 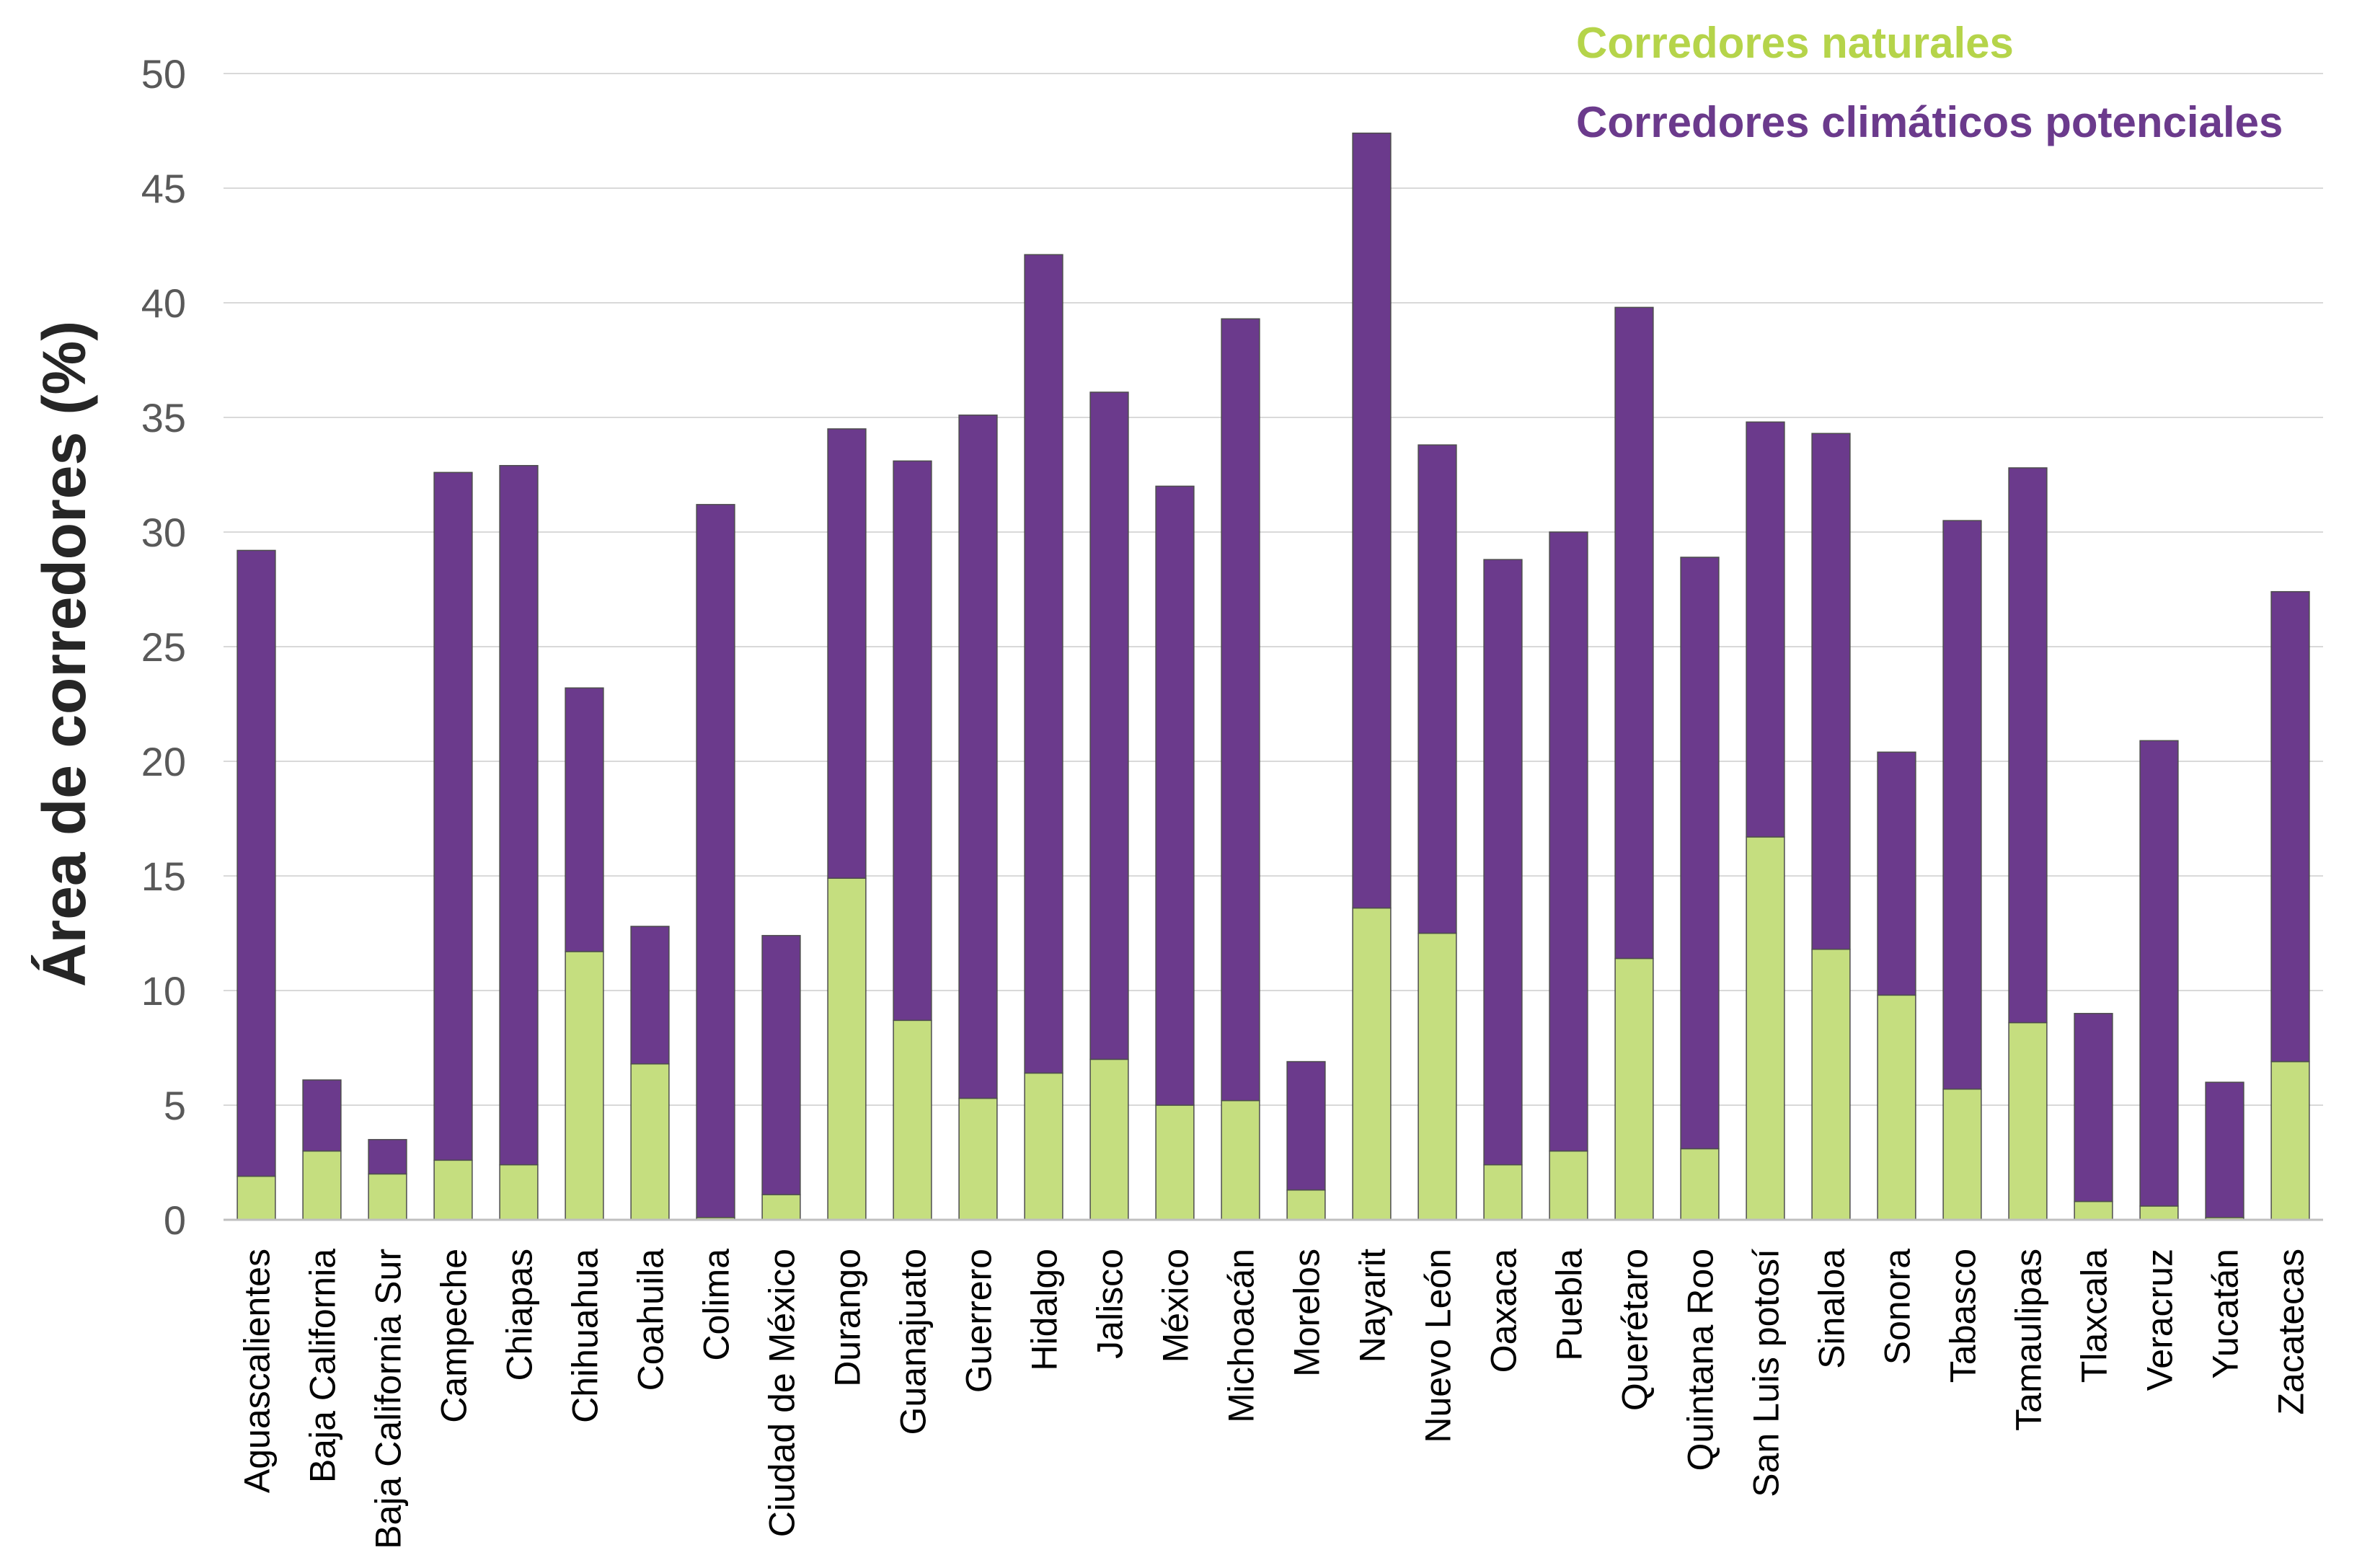 I want to click on x-category-label: San Luis potosí, so click(x=1766, y=1373).